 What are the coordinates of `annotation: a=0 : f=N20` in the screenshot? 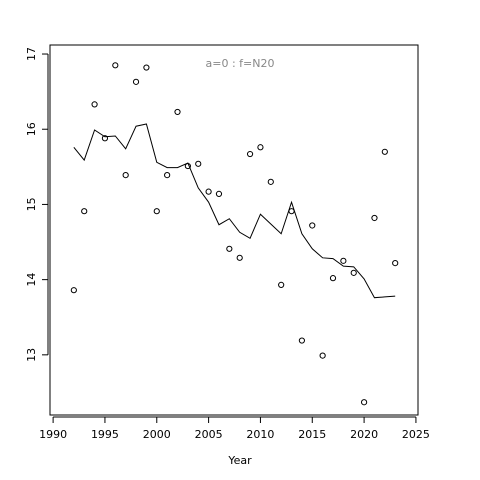 It's located at (240, 63).